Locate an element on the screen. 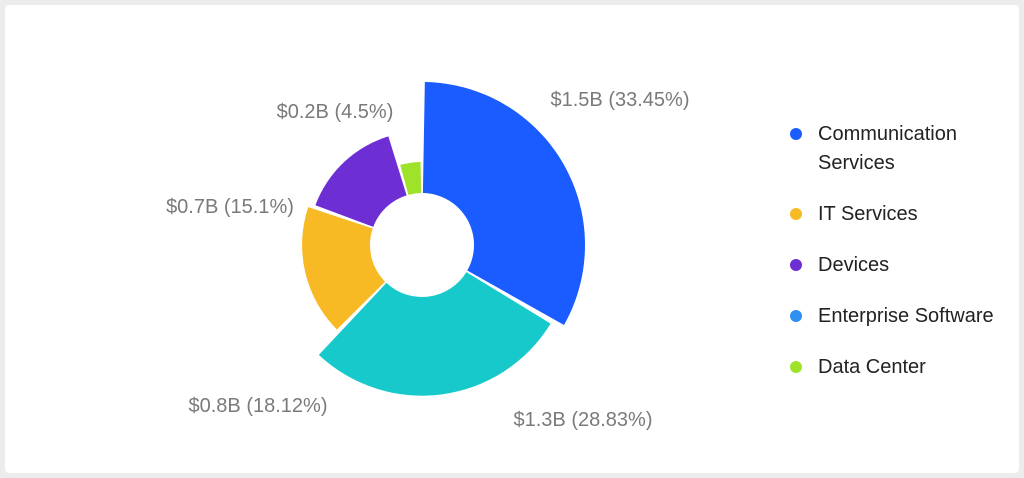 This screenshot has height=478, width=1024. legend-item-communication-services: Communication Services is located at coordinates (902, 149).